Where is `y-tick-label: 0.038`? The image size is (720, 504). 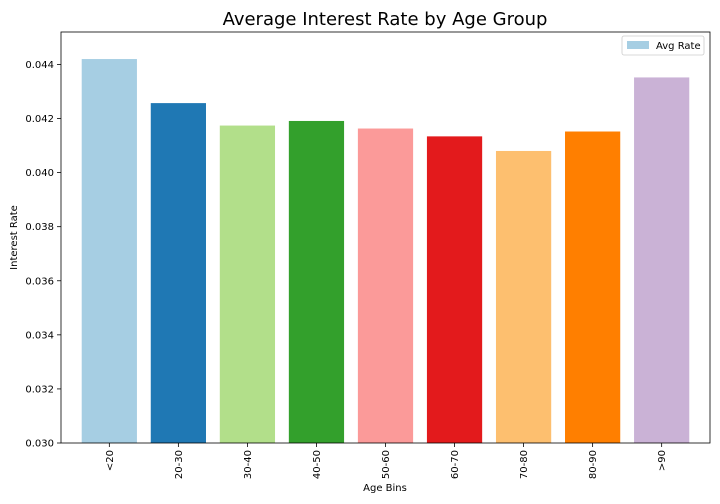 y-tick-label: 0.038 is located at coordinates (39, 227).